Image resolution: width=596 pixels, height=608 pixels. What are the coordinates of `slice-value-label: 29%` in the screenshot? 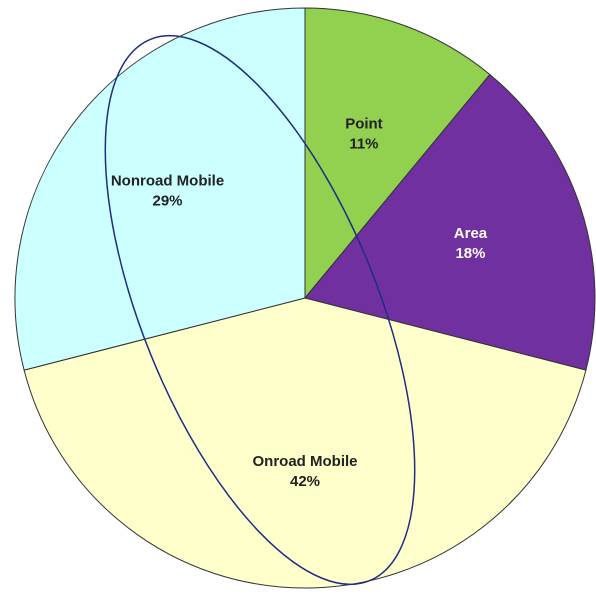 It's located at (167, 200).